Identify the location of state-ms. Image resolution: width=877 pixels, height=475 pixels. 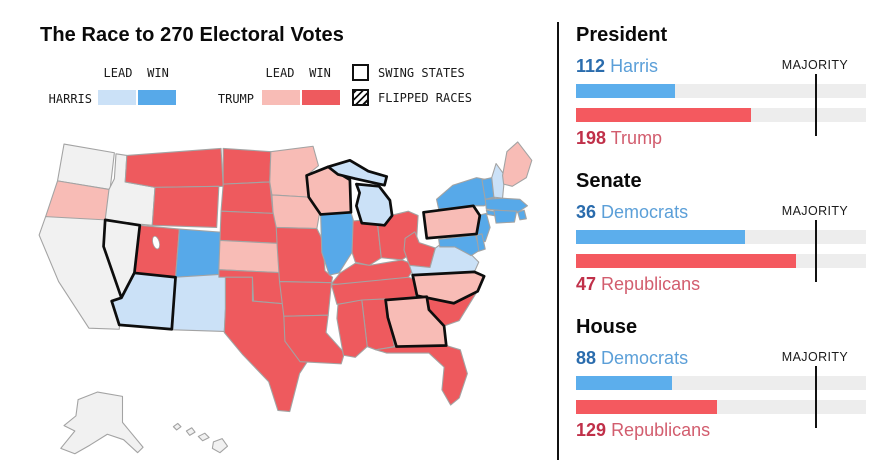
(352, 328).